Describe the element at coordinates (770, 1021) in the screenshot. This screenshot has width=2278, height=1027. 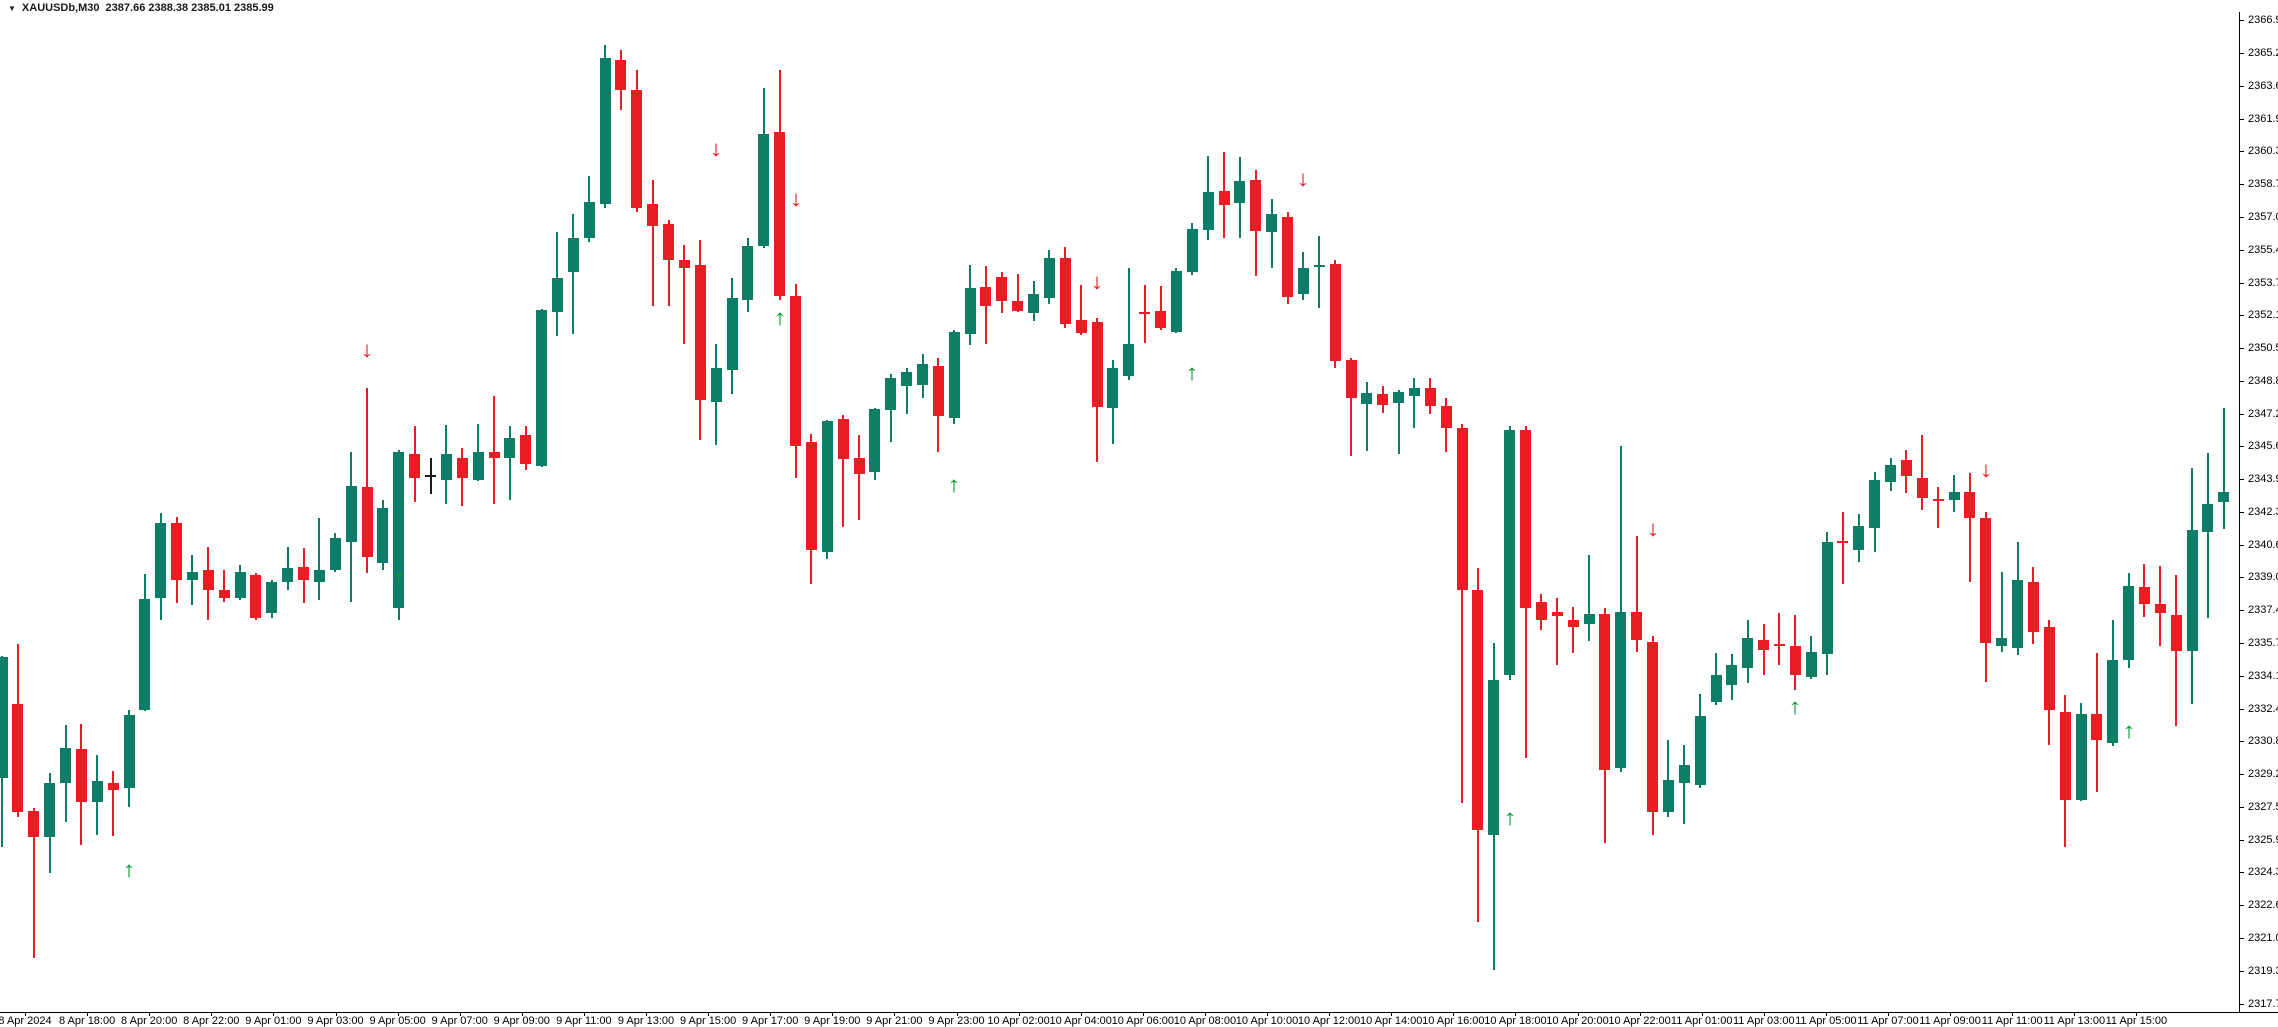
I see `time-label: 9 Apr 17:00` at that location.